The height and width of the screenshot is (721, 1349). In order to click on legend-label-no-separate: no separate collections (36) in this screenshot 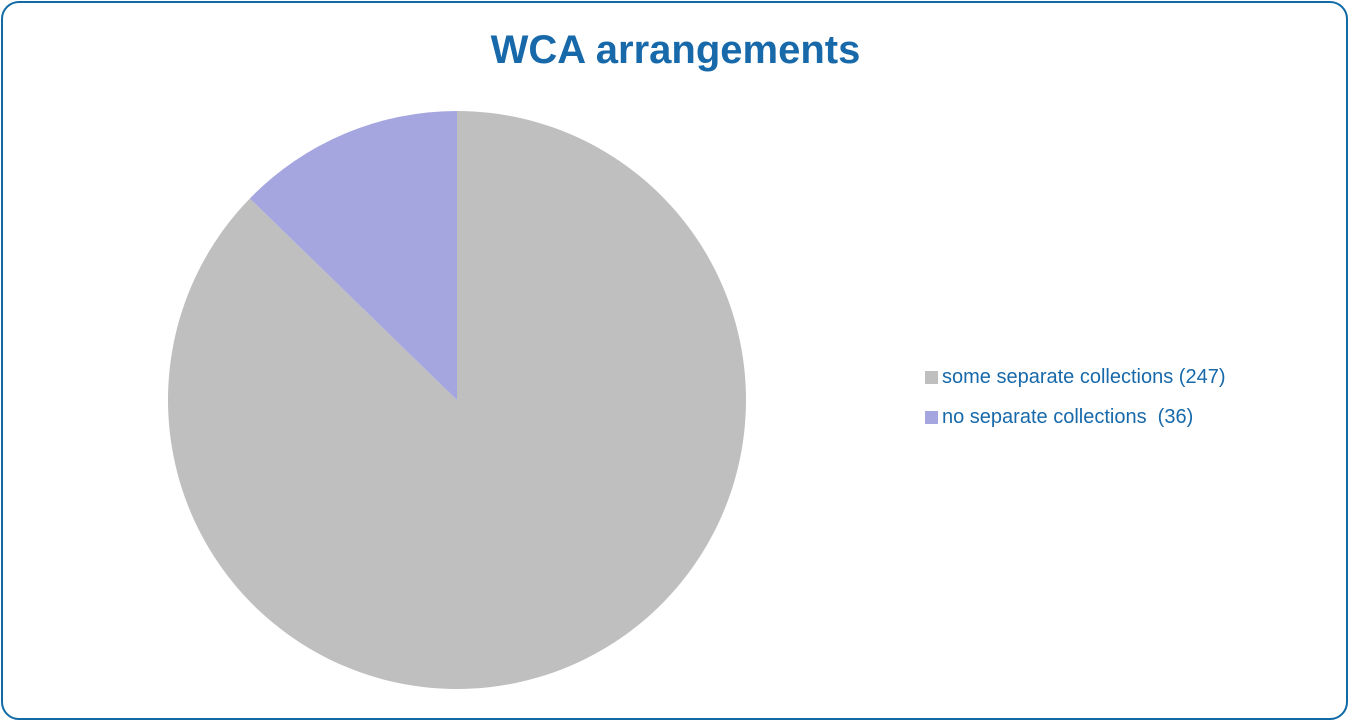, I will do `click(1068, 416)`.